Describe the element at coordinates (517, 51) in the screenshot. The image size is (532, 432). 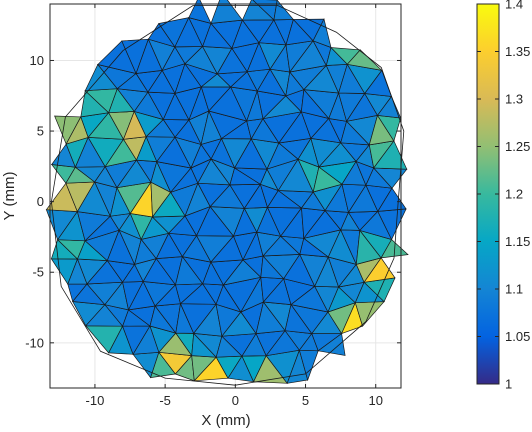
I see `colorbar-tick-label: 1.35` at that location.